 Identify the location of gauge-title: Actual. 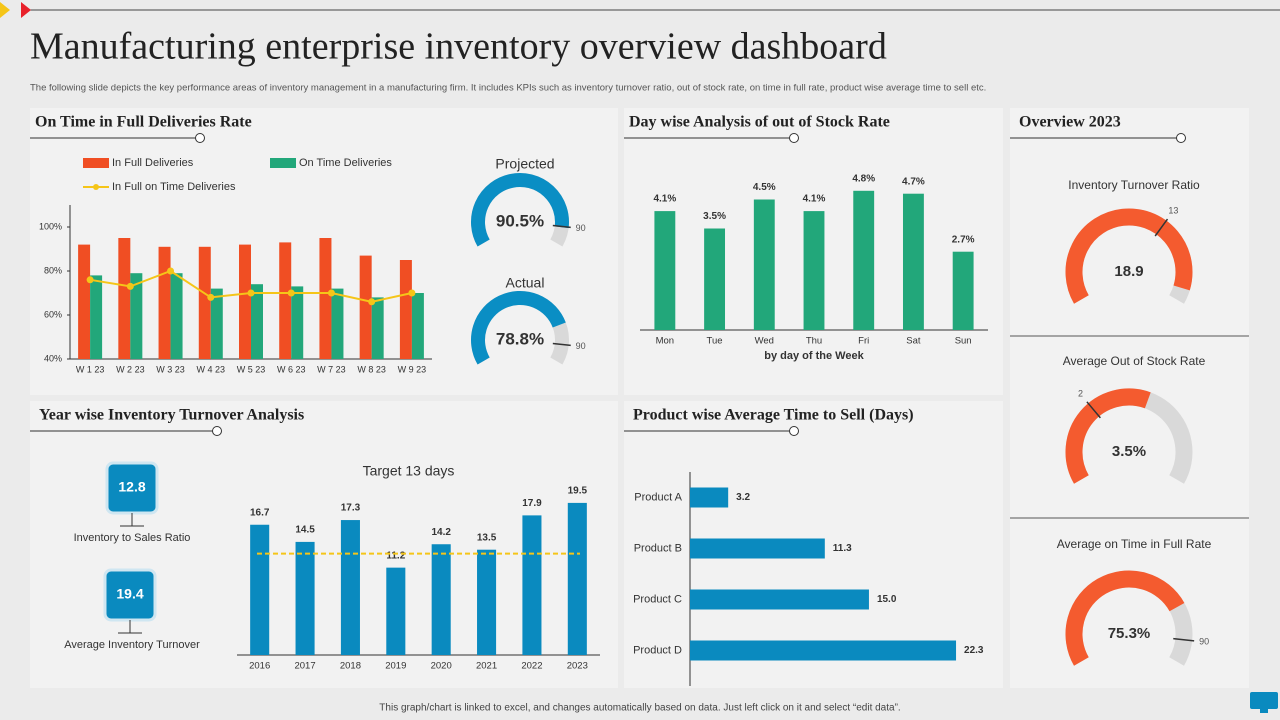
(525, 283).